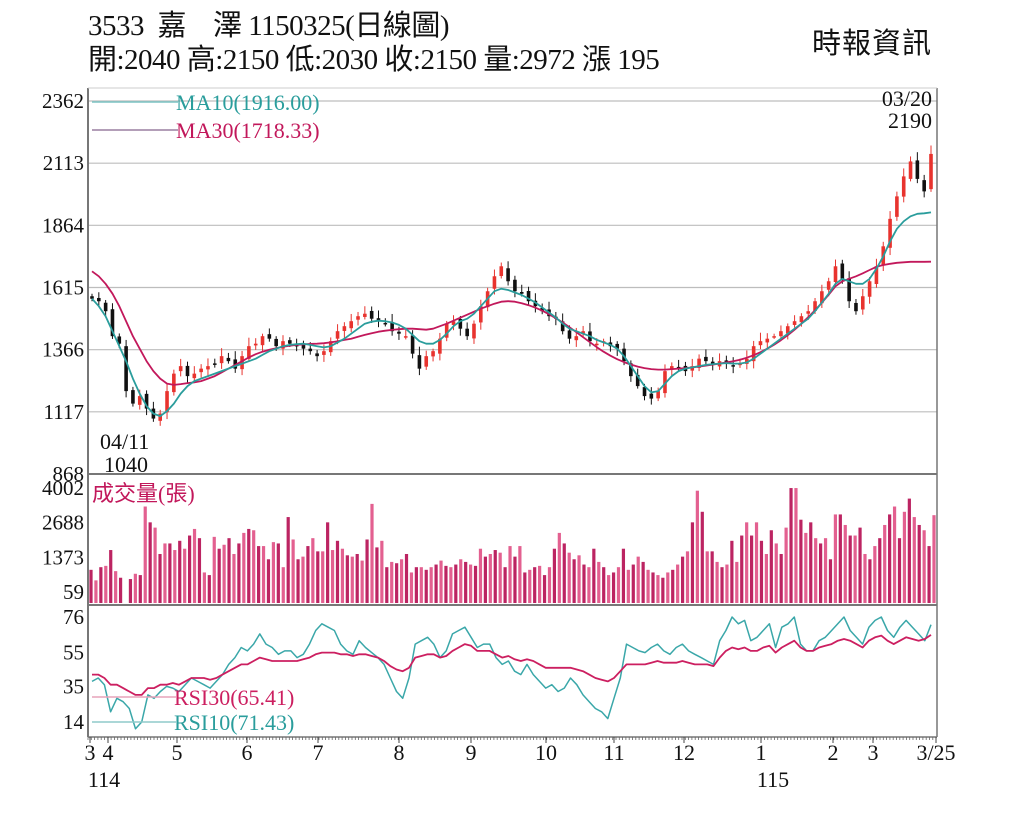 The image size is (1024, 819). Describe the element at coordinates (63, 288) in the screenshot. I see `price-y-tick: 1615` at that location.